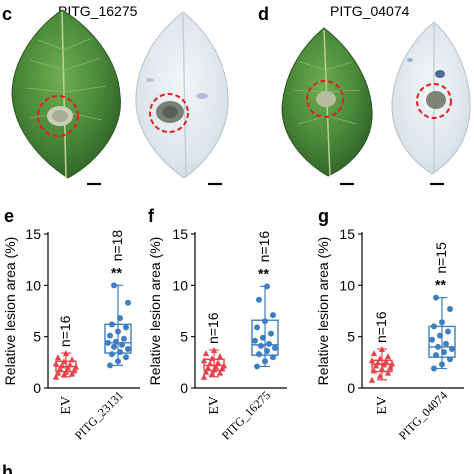 The height and width of the screenshot is (474, 474). I want to click on lesion-circle-green-d, so click(325, 99).